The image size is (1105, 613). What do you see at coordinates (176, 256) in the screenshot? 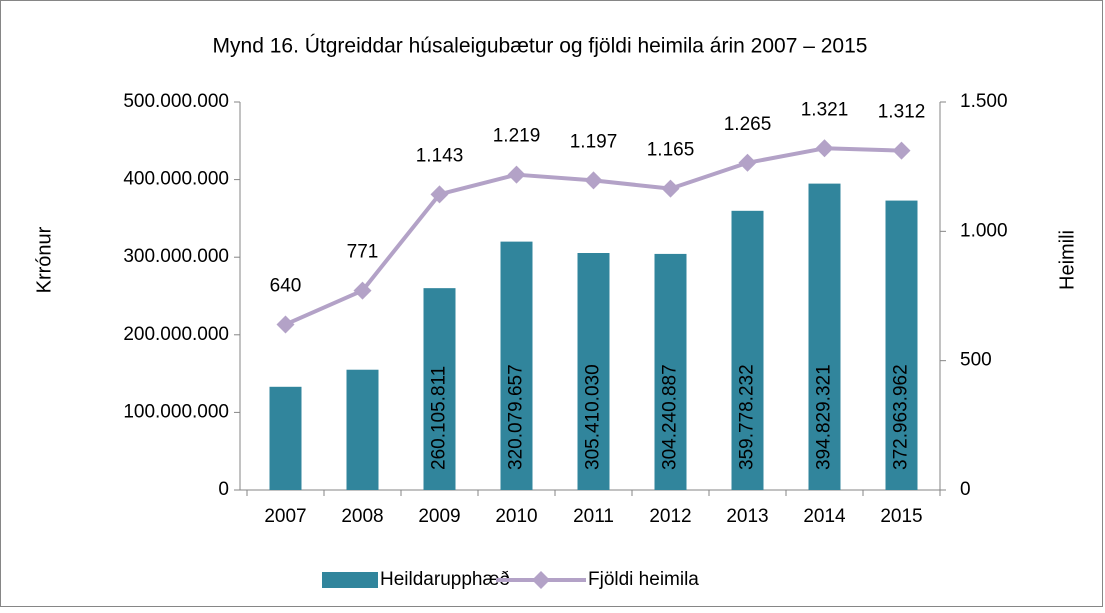
I see `y-tick-label: 300.000.000` at bounding box center [176, 256].